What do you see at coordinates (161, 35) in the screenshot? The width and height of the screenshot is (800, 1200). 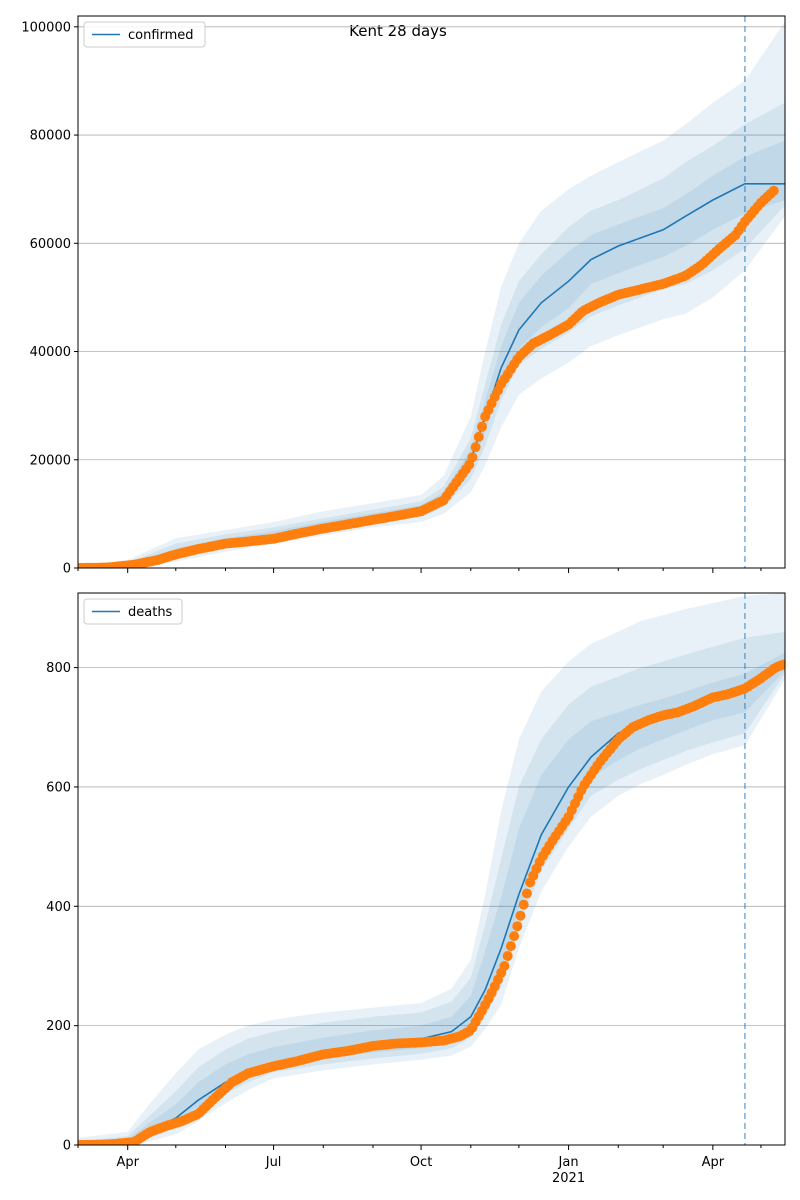 I see `legend-label: confirmed` at bounding box center [161, 35].